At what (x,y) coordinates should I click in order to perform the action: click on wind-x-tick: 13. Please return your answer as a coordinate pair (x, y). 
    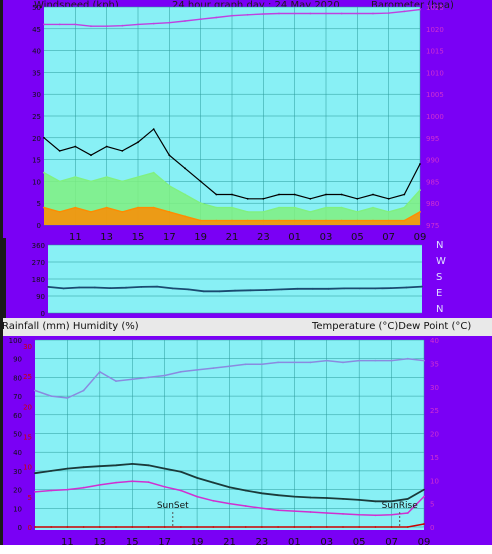
    Looking at the image, I should click on (106, 237).